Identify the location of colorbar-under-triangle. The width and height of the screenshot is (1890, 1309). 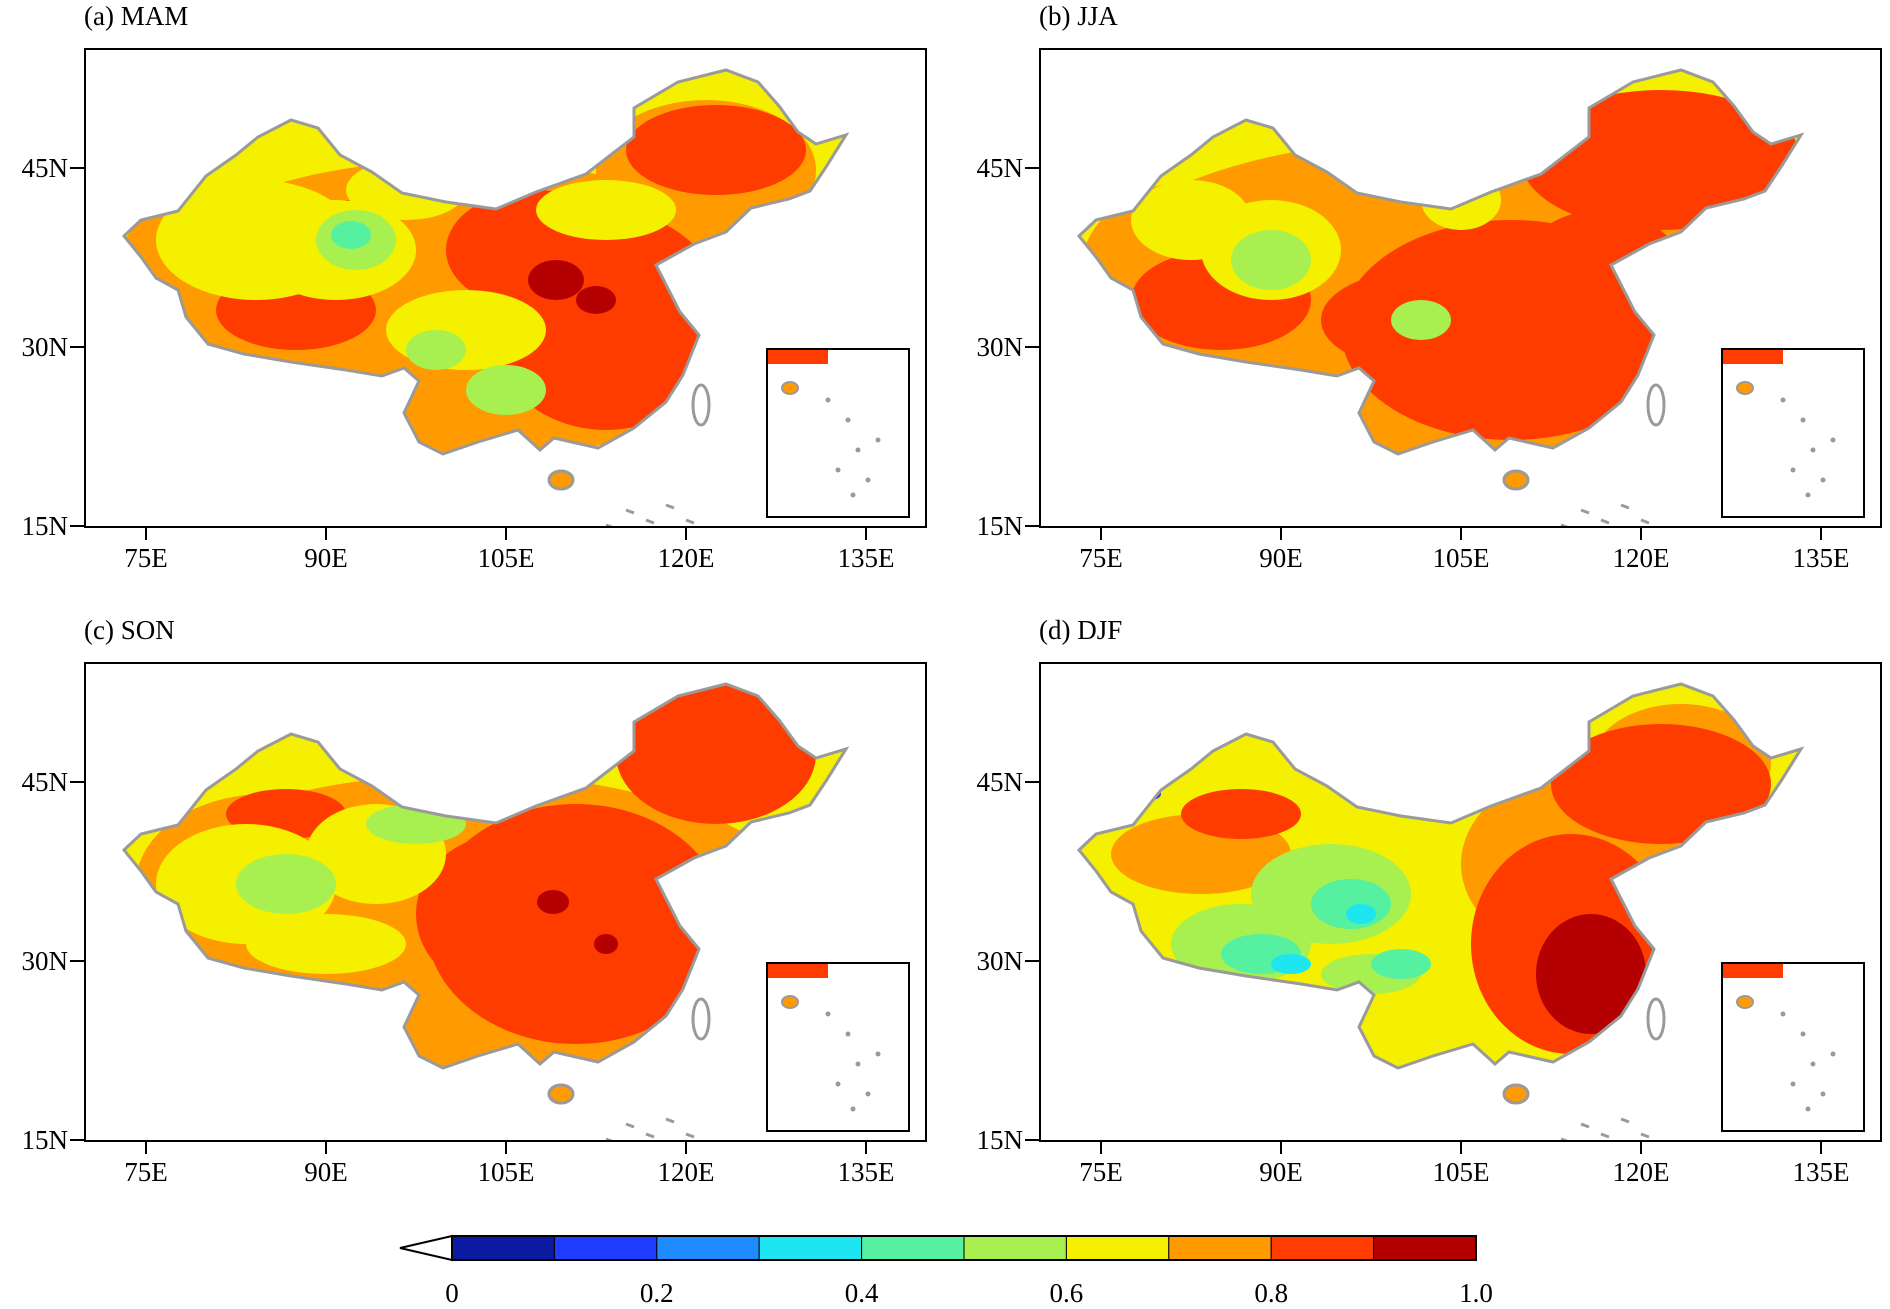
(426, 1248).